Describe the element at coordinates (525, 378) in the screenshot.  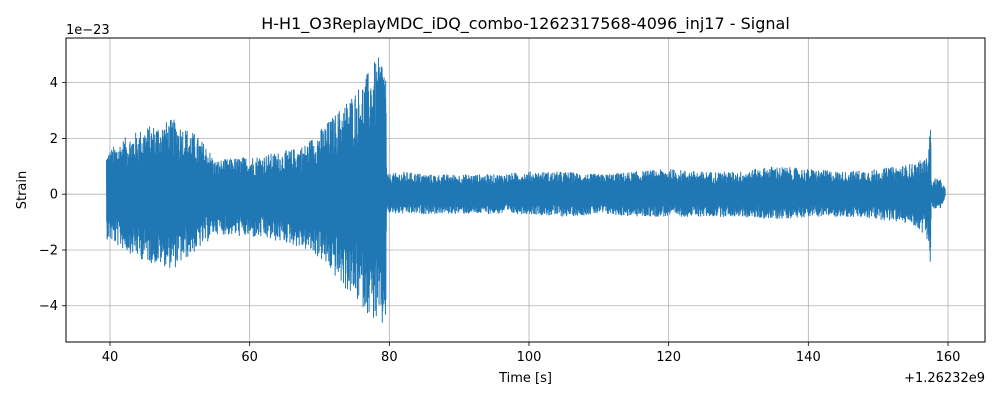
I see `x-axis-label: Time [s]` at that location.